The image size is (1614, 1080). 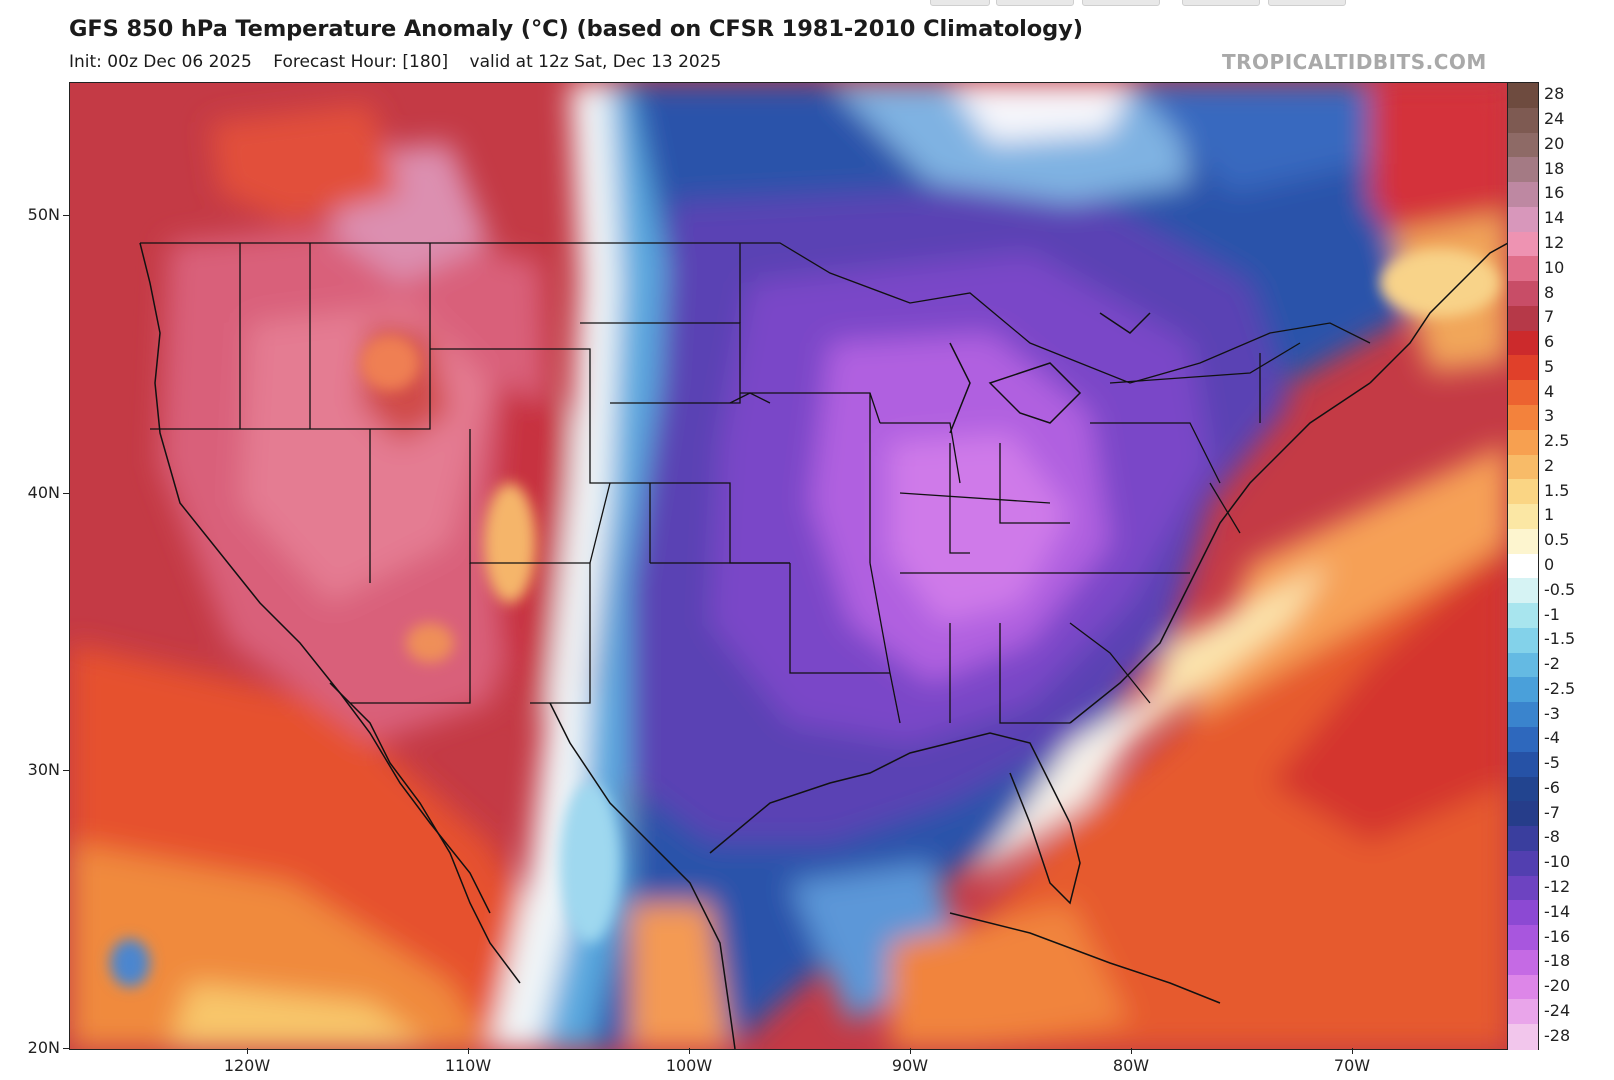 I want to click on colorbar-label: -2, so click(x=1552, y=664).